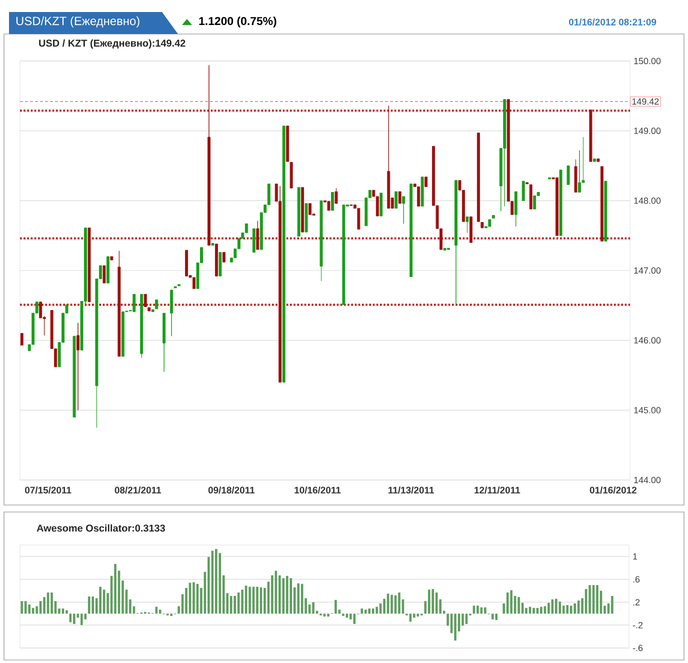 Image resolution: width=688 pixels, height=663 pixels. What do you see at coordinates (647, 480) in the screenshot?
I see `y-tick-label: 144.00` at bounding box center [647, 480].